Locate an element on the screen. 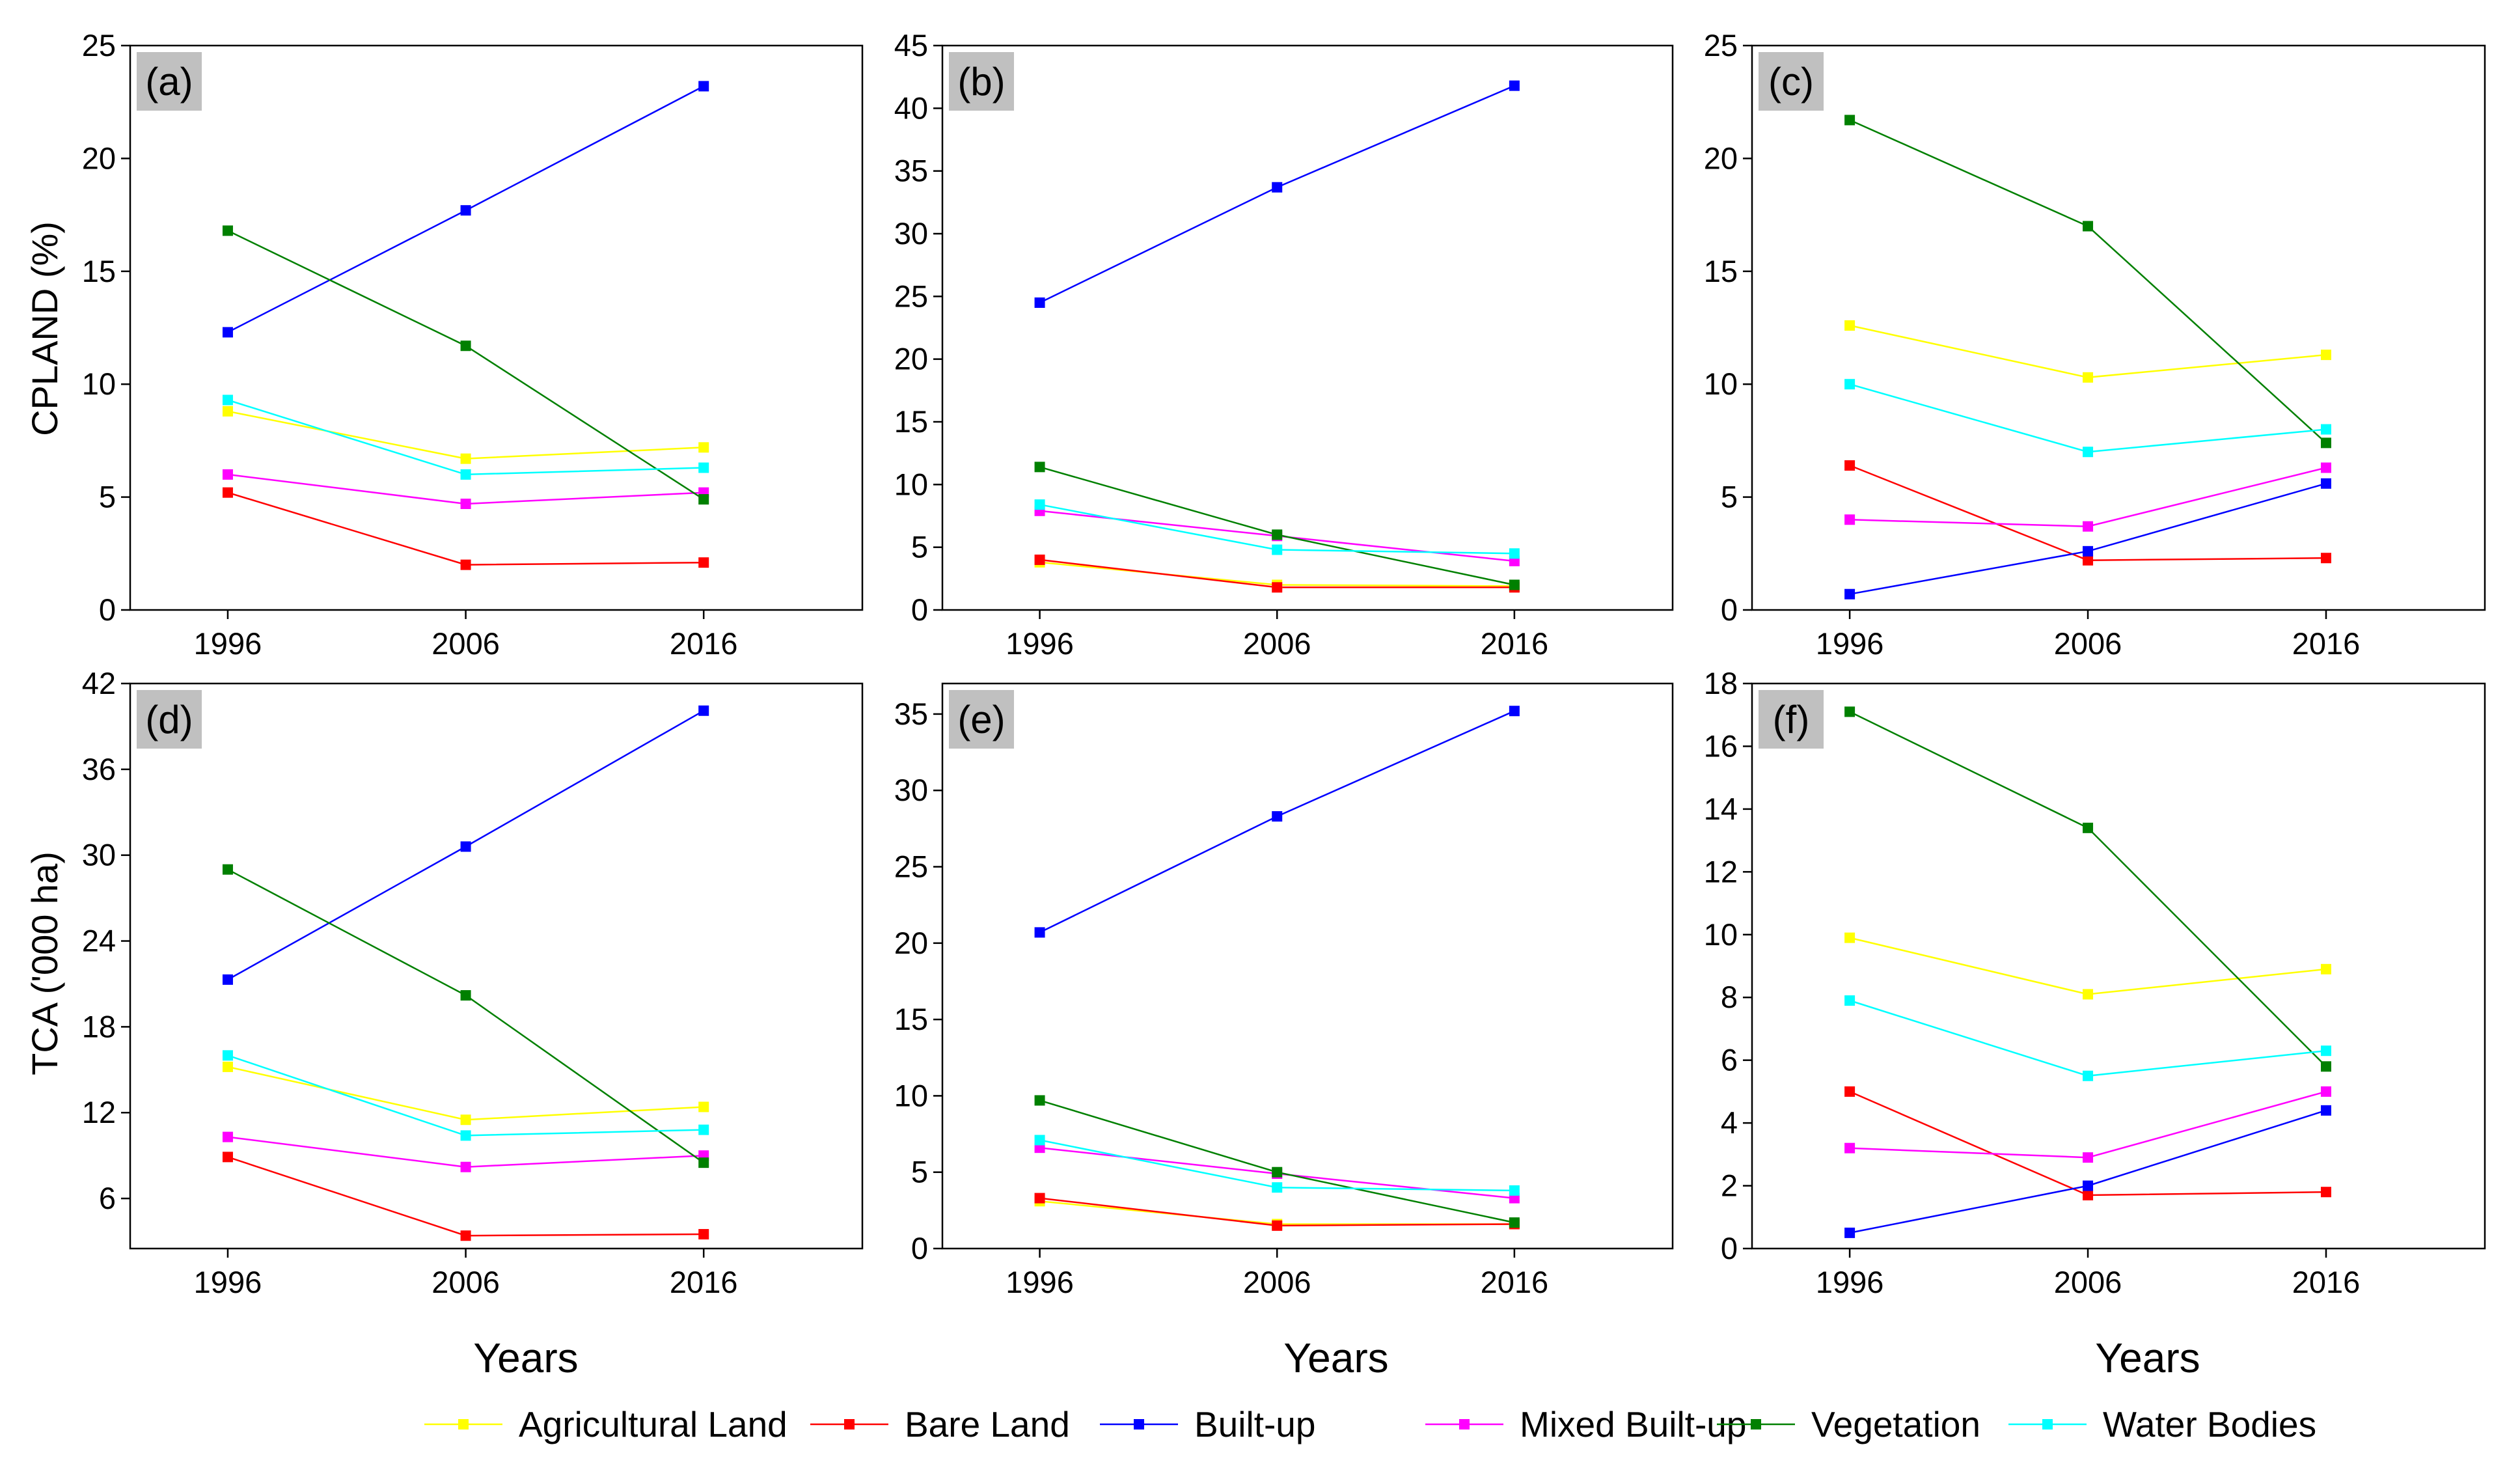 The width and height of the screenshot is (2520, 1464). panel-c: 0 5 10 15 20 25 1996 2006 2016 (c) is located at coordinates (2095, 344).